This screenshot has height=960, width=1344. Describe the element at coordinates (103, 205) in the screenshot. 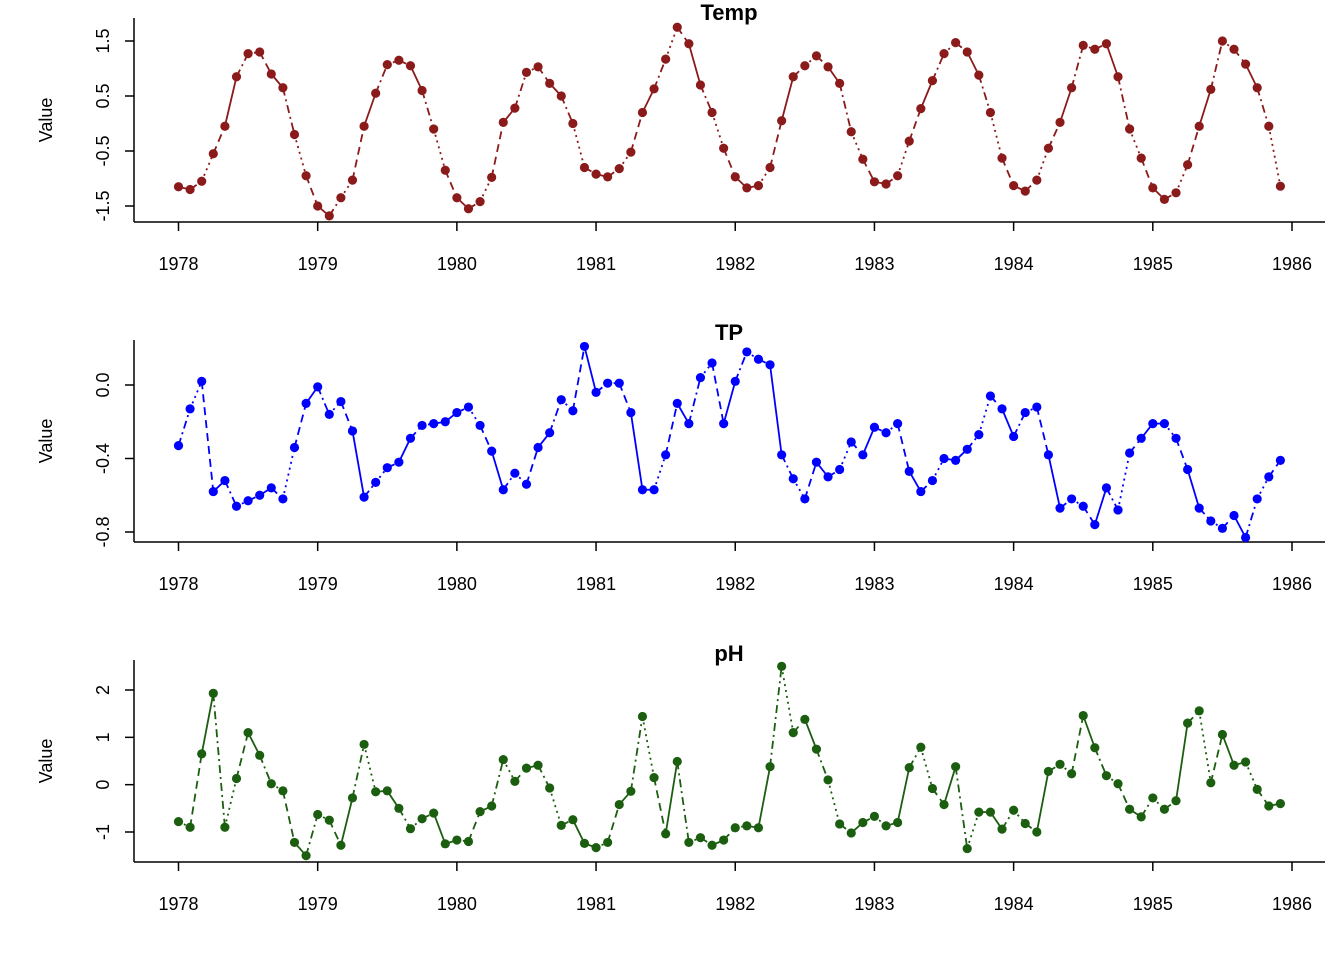

I see `y-tick-label: -1.5` at that location.